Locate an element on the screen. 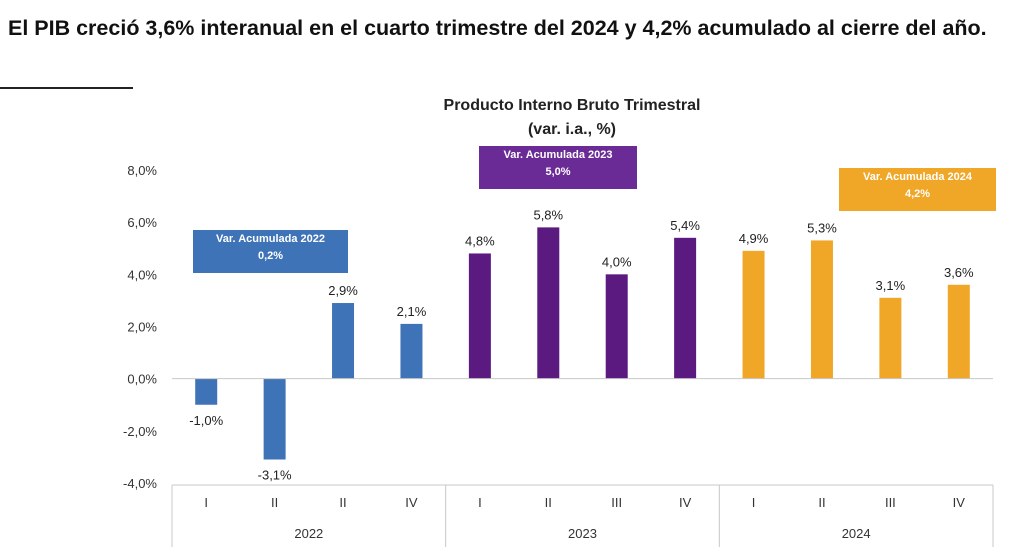 The width and height of the screenshot is (1024, 556). accumulated-2023-value: 5,0% is located at coordinates (558, 172).